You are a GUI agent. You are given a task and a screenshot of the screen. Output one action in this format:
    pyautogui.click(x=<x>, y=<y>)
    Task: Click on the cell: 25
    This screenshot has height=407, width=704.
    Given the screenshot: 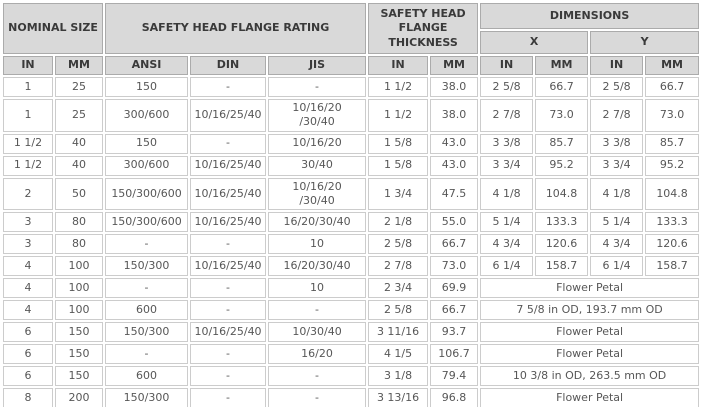 What is the action you would take?
    pyautogui.click(x=79, y=87)
    